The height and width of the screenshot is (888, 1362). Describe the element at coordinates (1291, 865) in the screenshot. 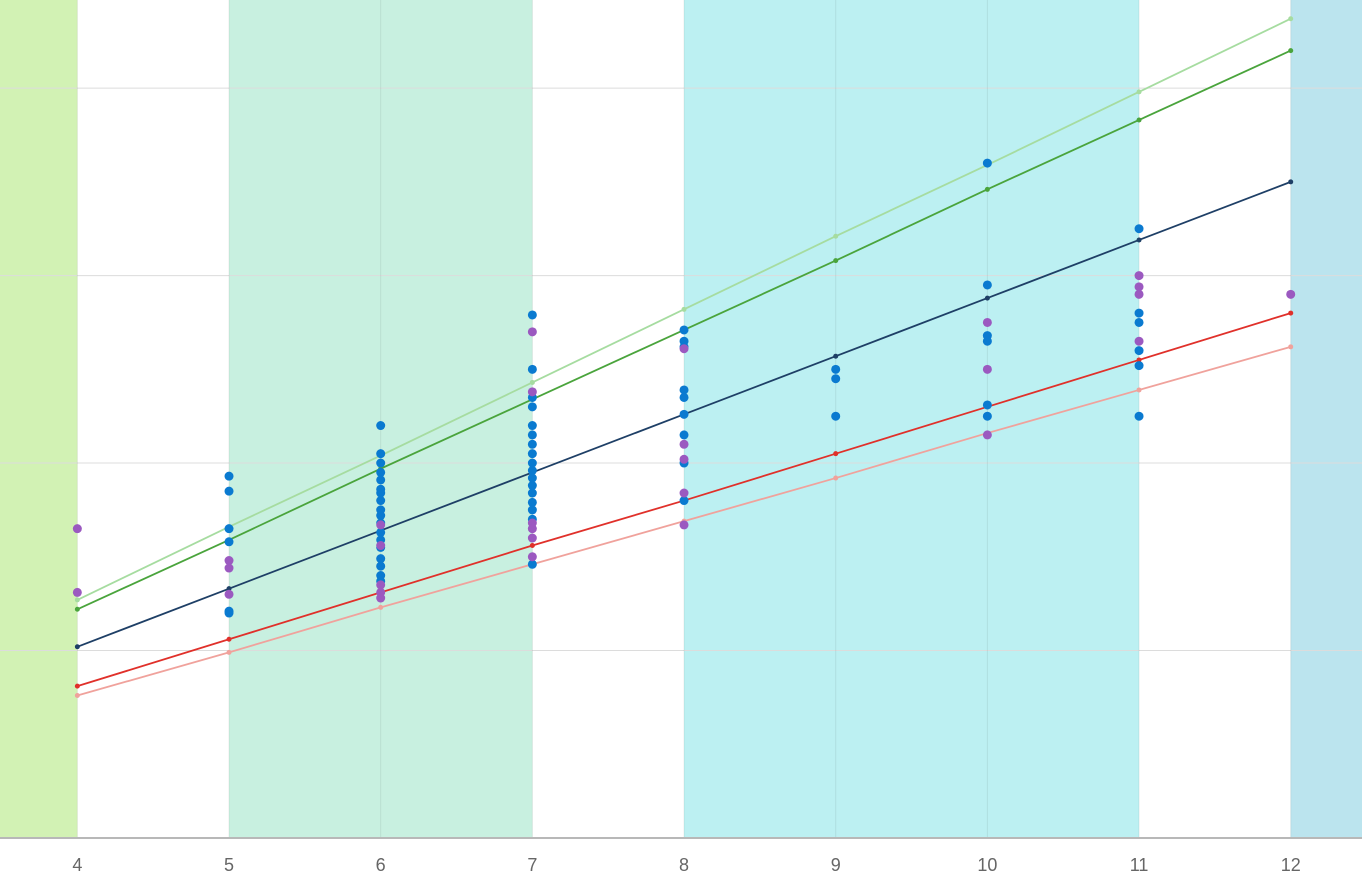

I see `x-tick-label: 12` at that location.